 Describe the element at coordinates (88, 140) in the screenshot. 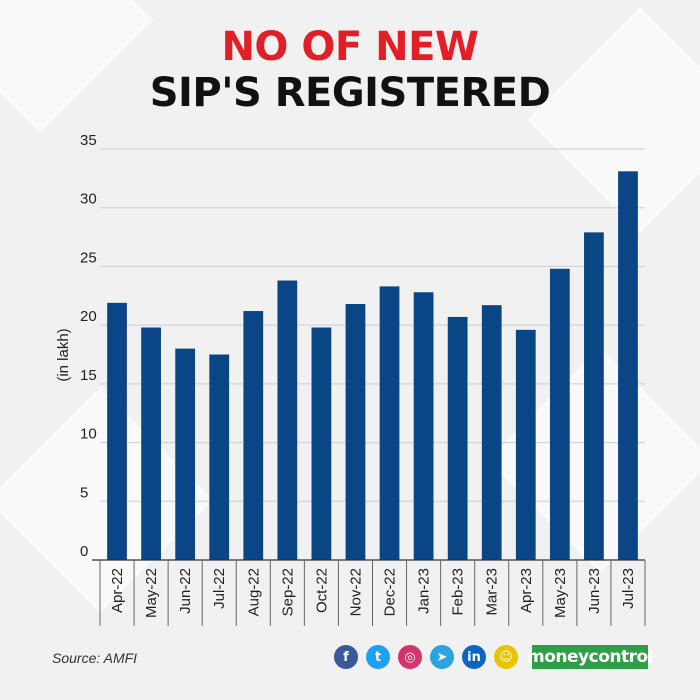

I see `y-tick-label: 35` at that location.